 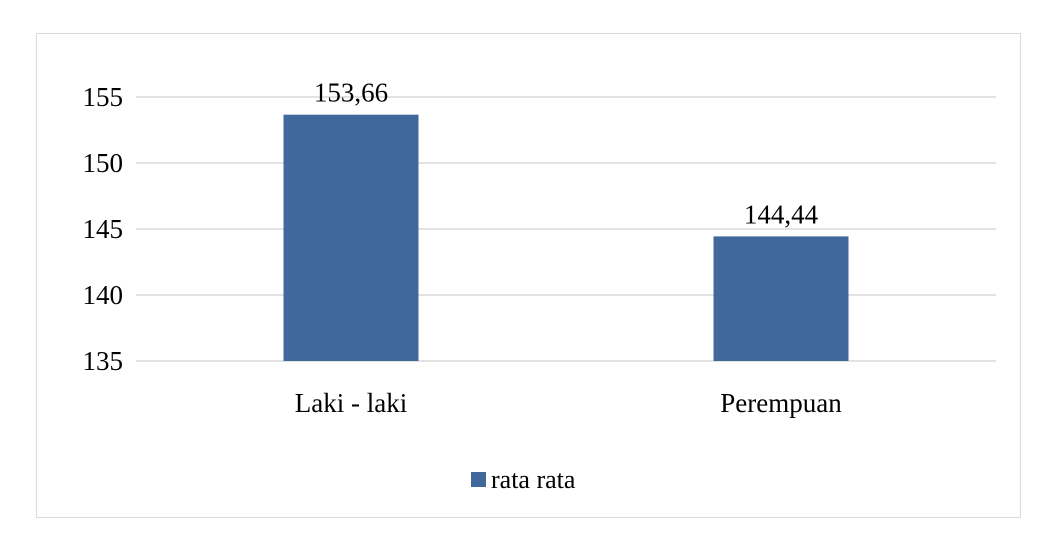 What do you see at coordinates (351, 403) in the screenshot?
I see `x-category-label: Laki - laki` at bounding box center [351, 403].